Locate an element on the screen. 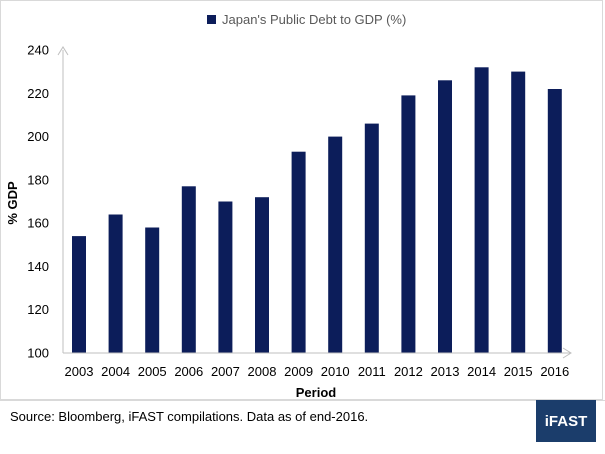 This screenshot has width=605, height=454. legend: Japan's Public Debt to GDP (%) is located at coordinates (306, 19).